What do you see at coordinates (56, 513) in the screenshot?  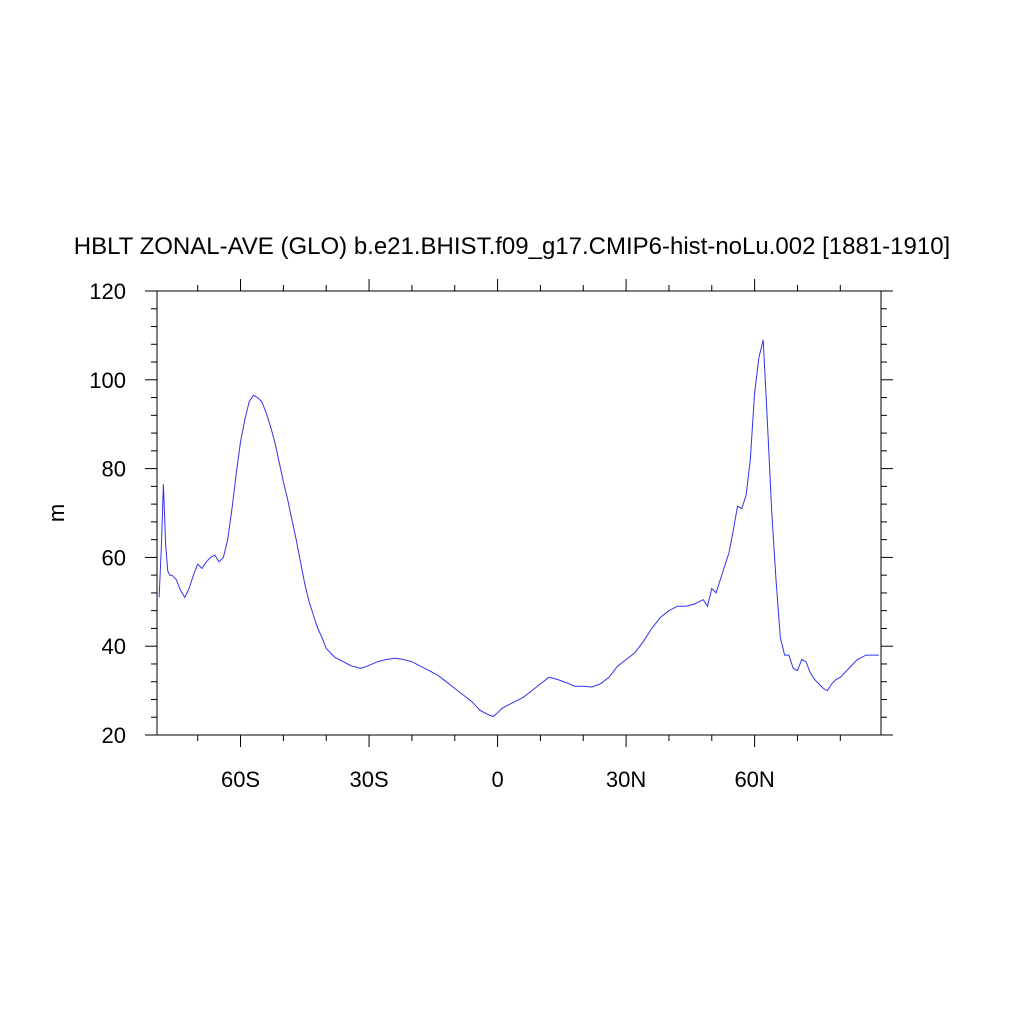 I see `y-axis-label: m` at bounding box center [56, 513].